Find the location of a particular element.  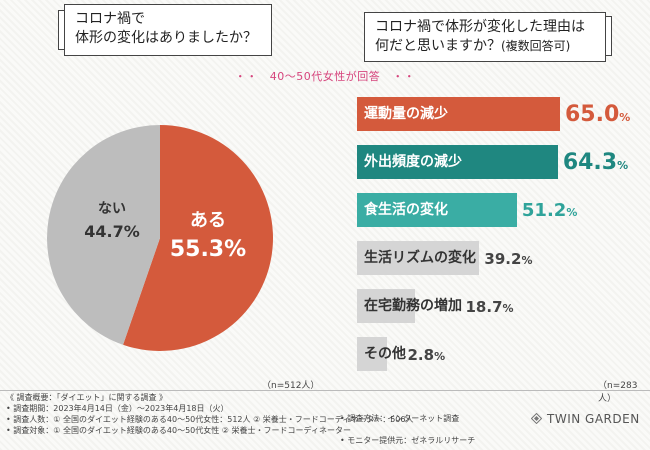

bar-value-5: 2.8% is located at coordinates (427, 354).